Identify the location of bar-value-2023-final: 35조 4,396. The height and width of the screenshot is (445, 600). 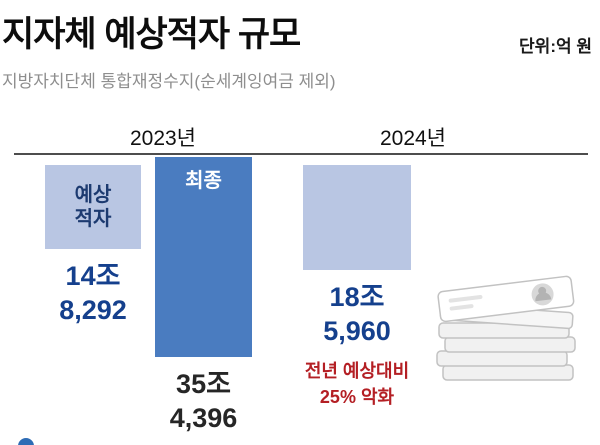
(204, 401).